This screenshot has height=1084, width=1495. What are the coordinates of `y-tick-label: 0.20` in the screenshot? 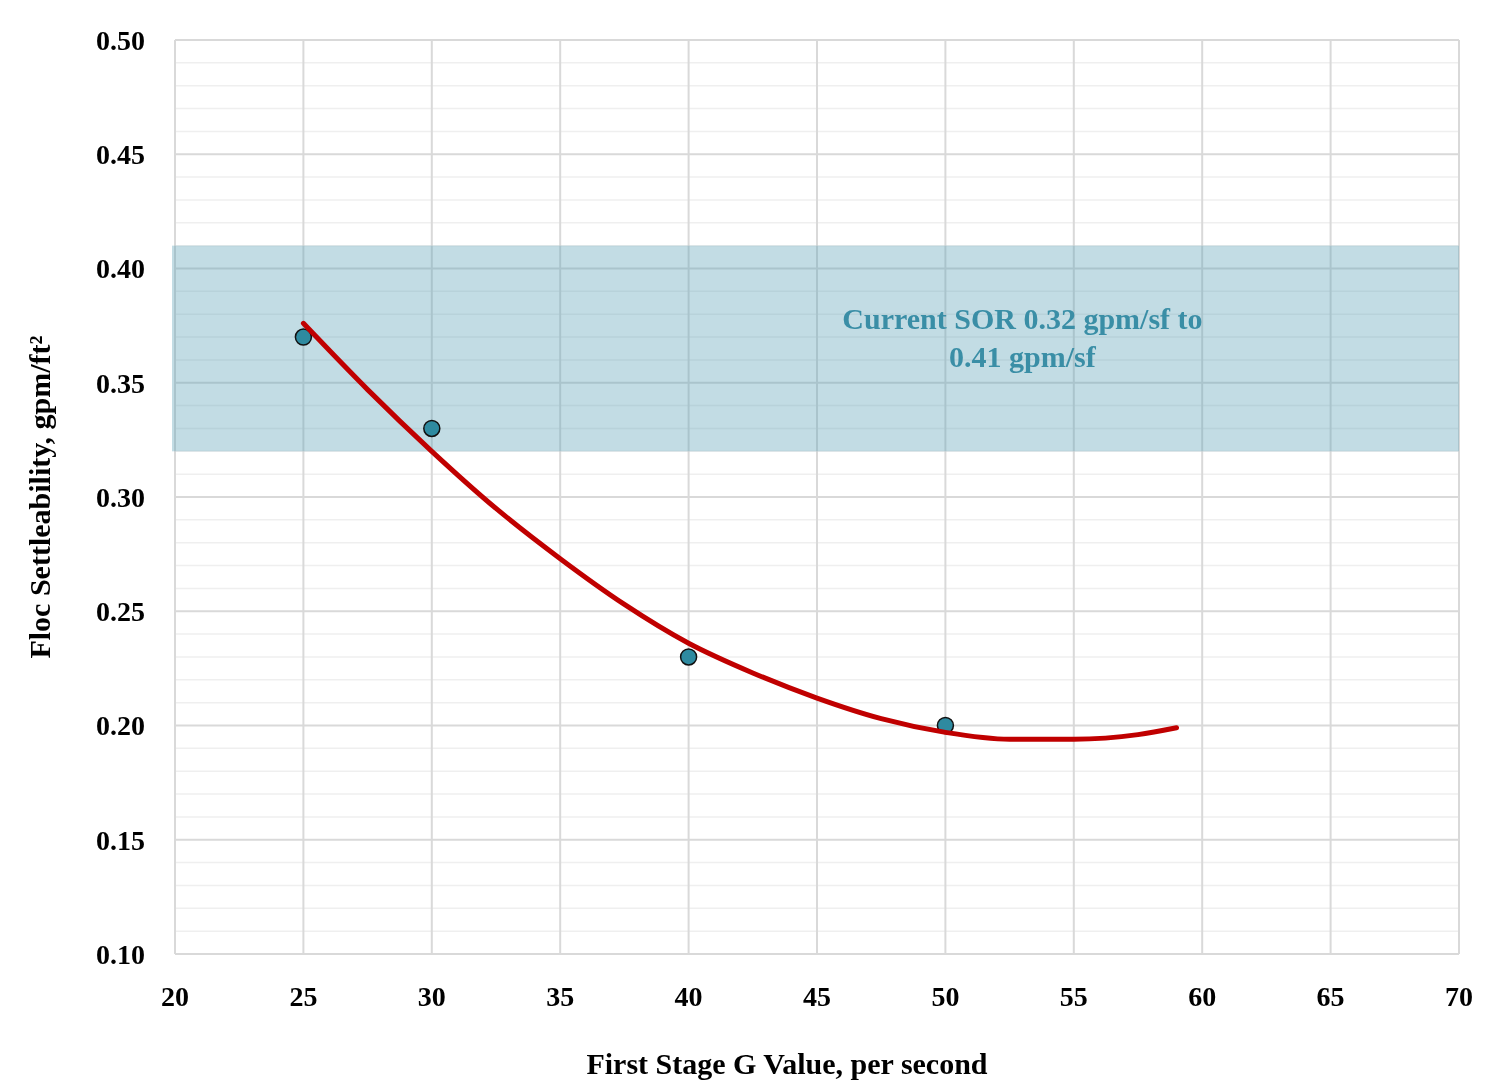 It's located at (120, 726).